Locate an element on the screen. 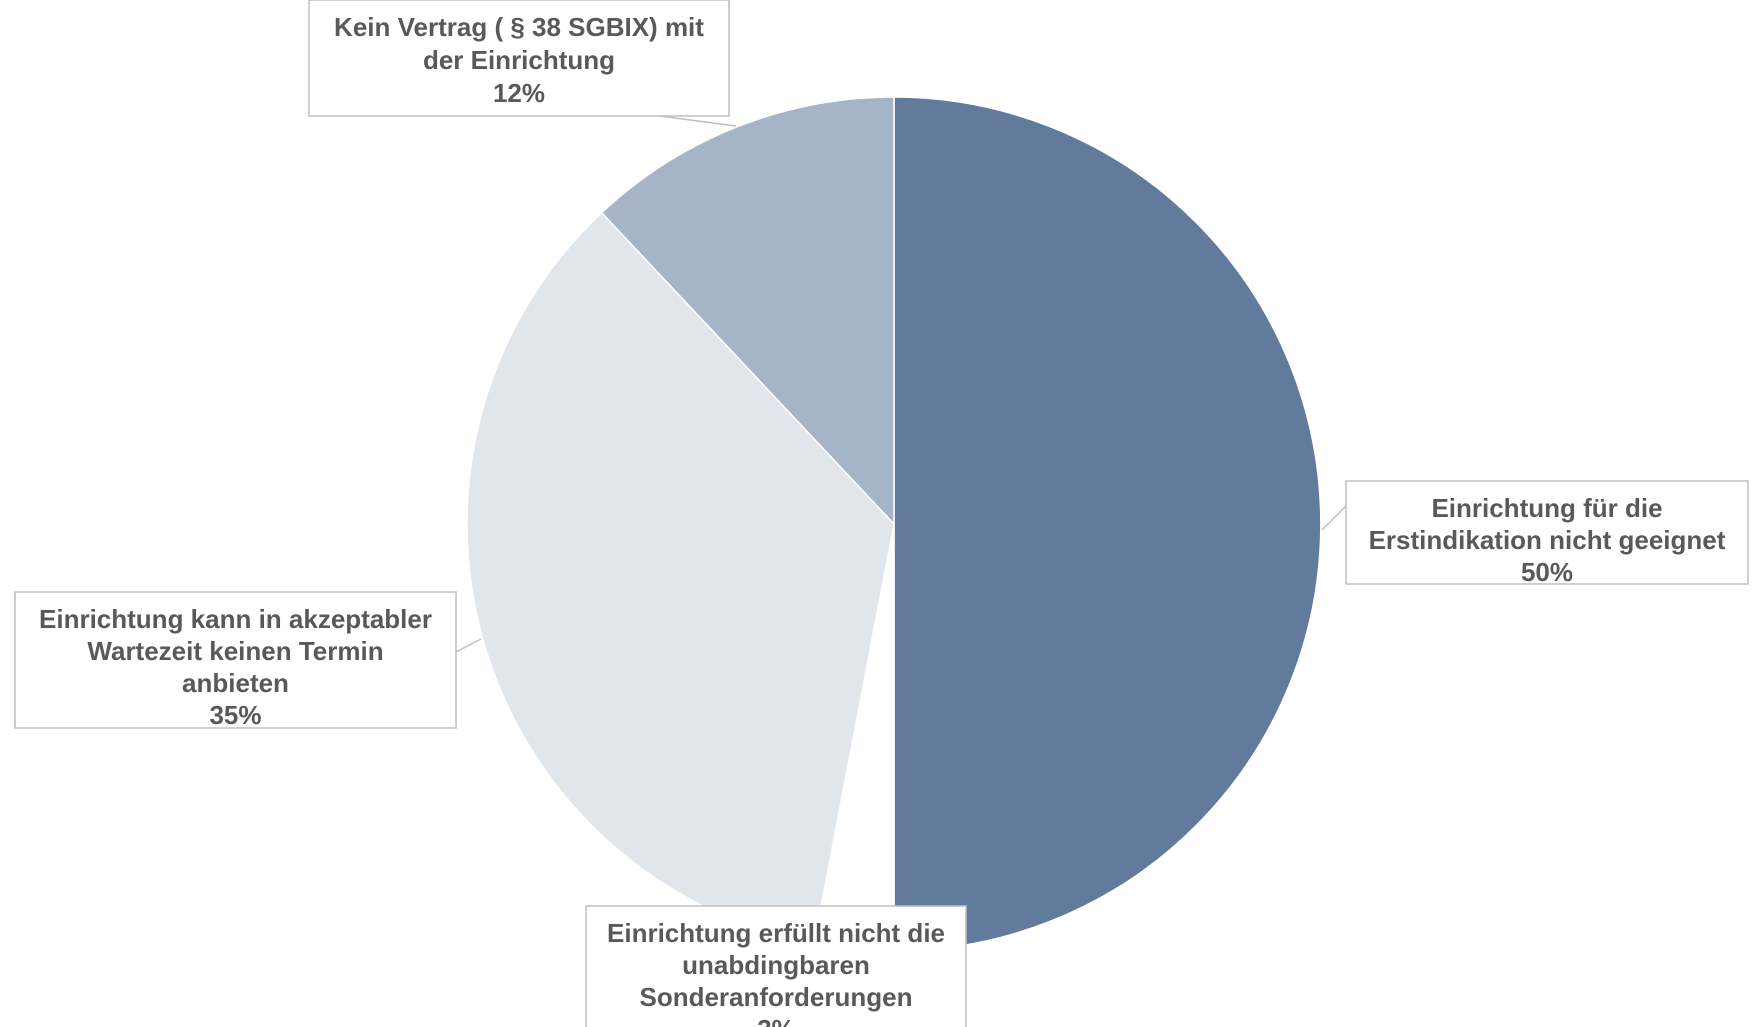 The height and width of the screenshot is (1027, 1755). label-percent: 35% is located at coordinates (235, 715).